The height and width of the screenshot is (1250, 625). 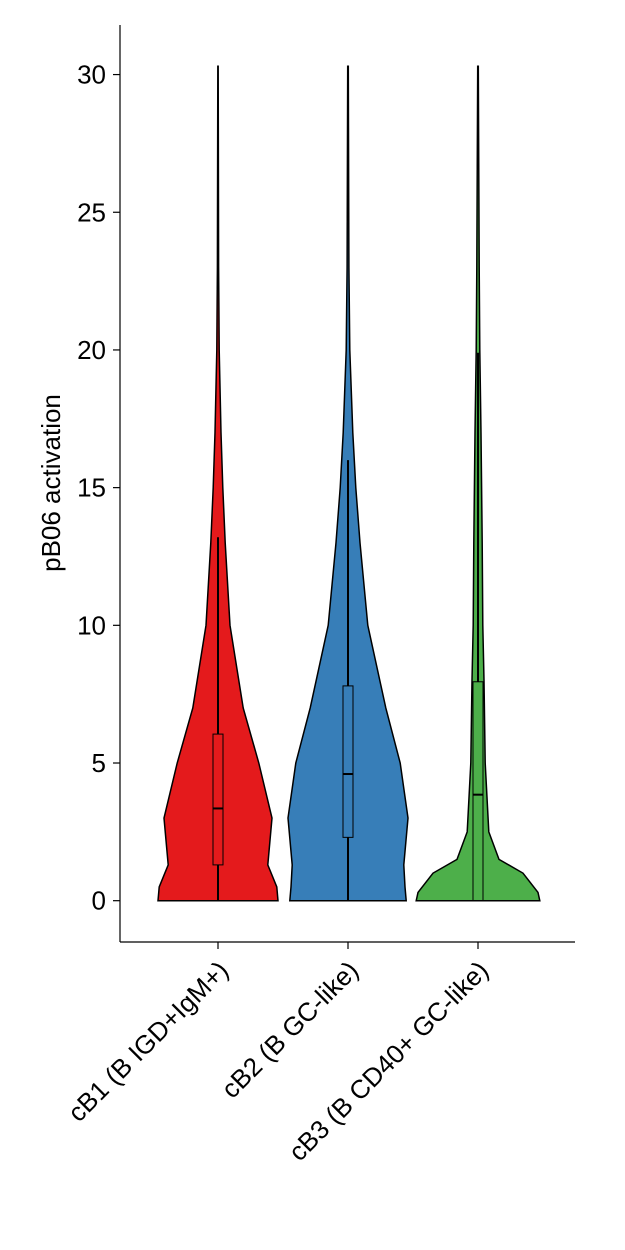 What do you see at coordinates (51, 483) in the screenshot?
I see `y-axis-label: pB06 activation` at bounding box center [51, 483].